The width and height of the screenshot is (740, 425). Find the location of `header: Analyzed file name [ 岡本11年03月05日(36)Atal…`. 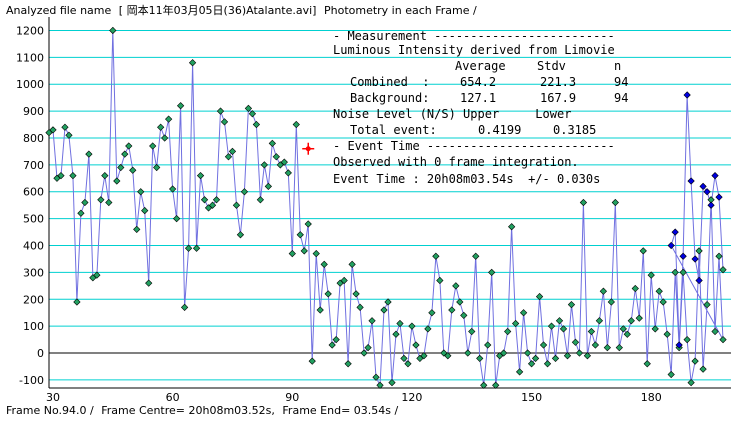

header: Analyzed file name [ 岡本11年03月05日(36)Atal… is located at coordinates (243, 10).